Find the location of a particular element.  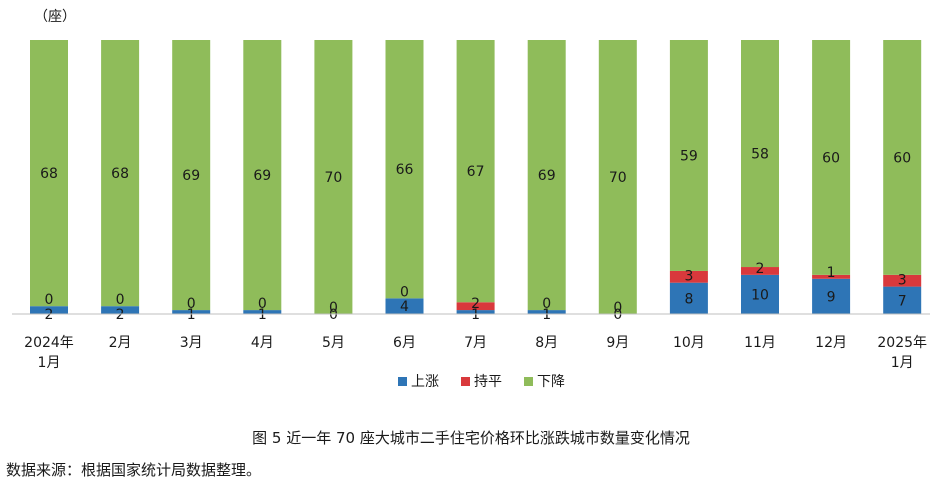

data-label: 67 is located at coordinates (476, 172).